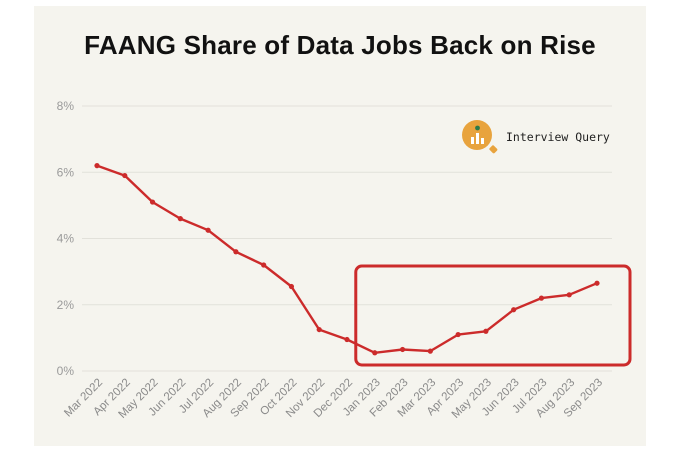  I want to click on brand-name: Interview Query, so click(558, 137).